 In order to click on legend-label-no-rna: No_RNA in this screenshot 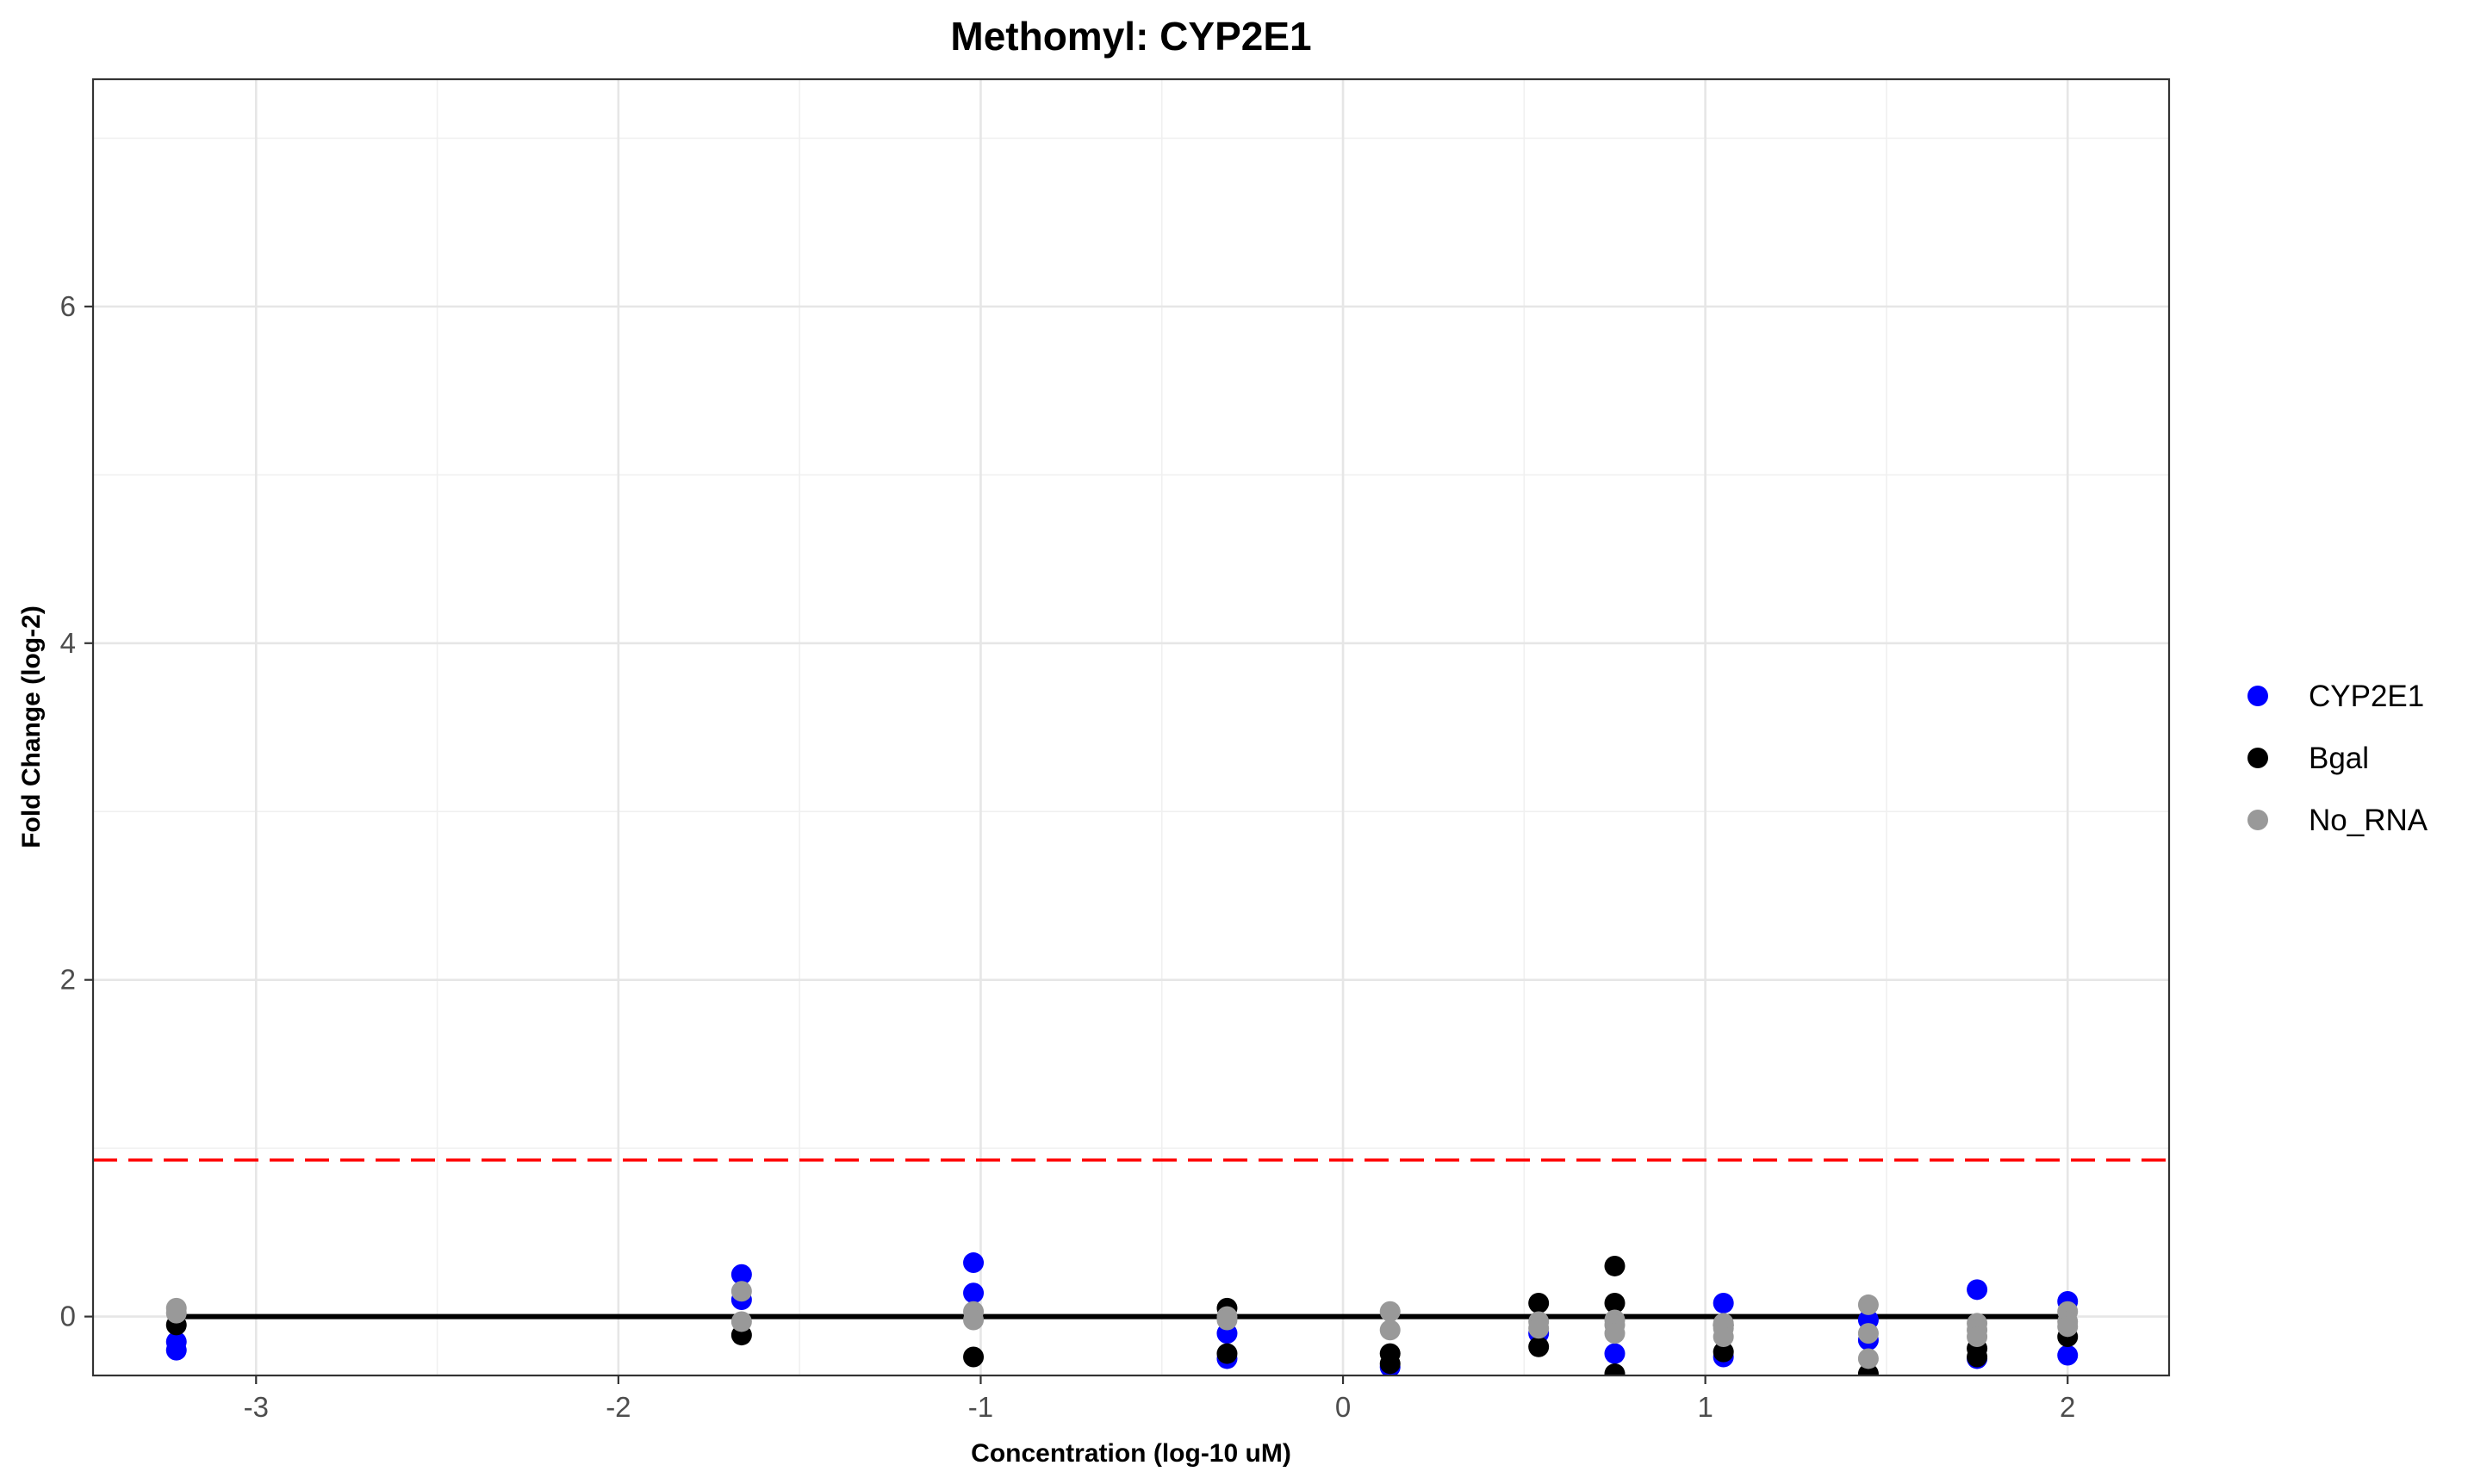, I will do `click(2368, 820)`.